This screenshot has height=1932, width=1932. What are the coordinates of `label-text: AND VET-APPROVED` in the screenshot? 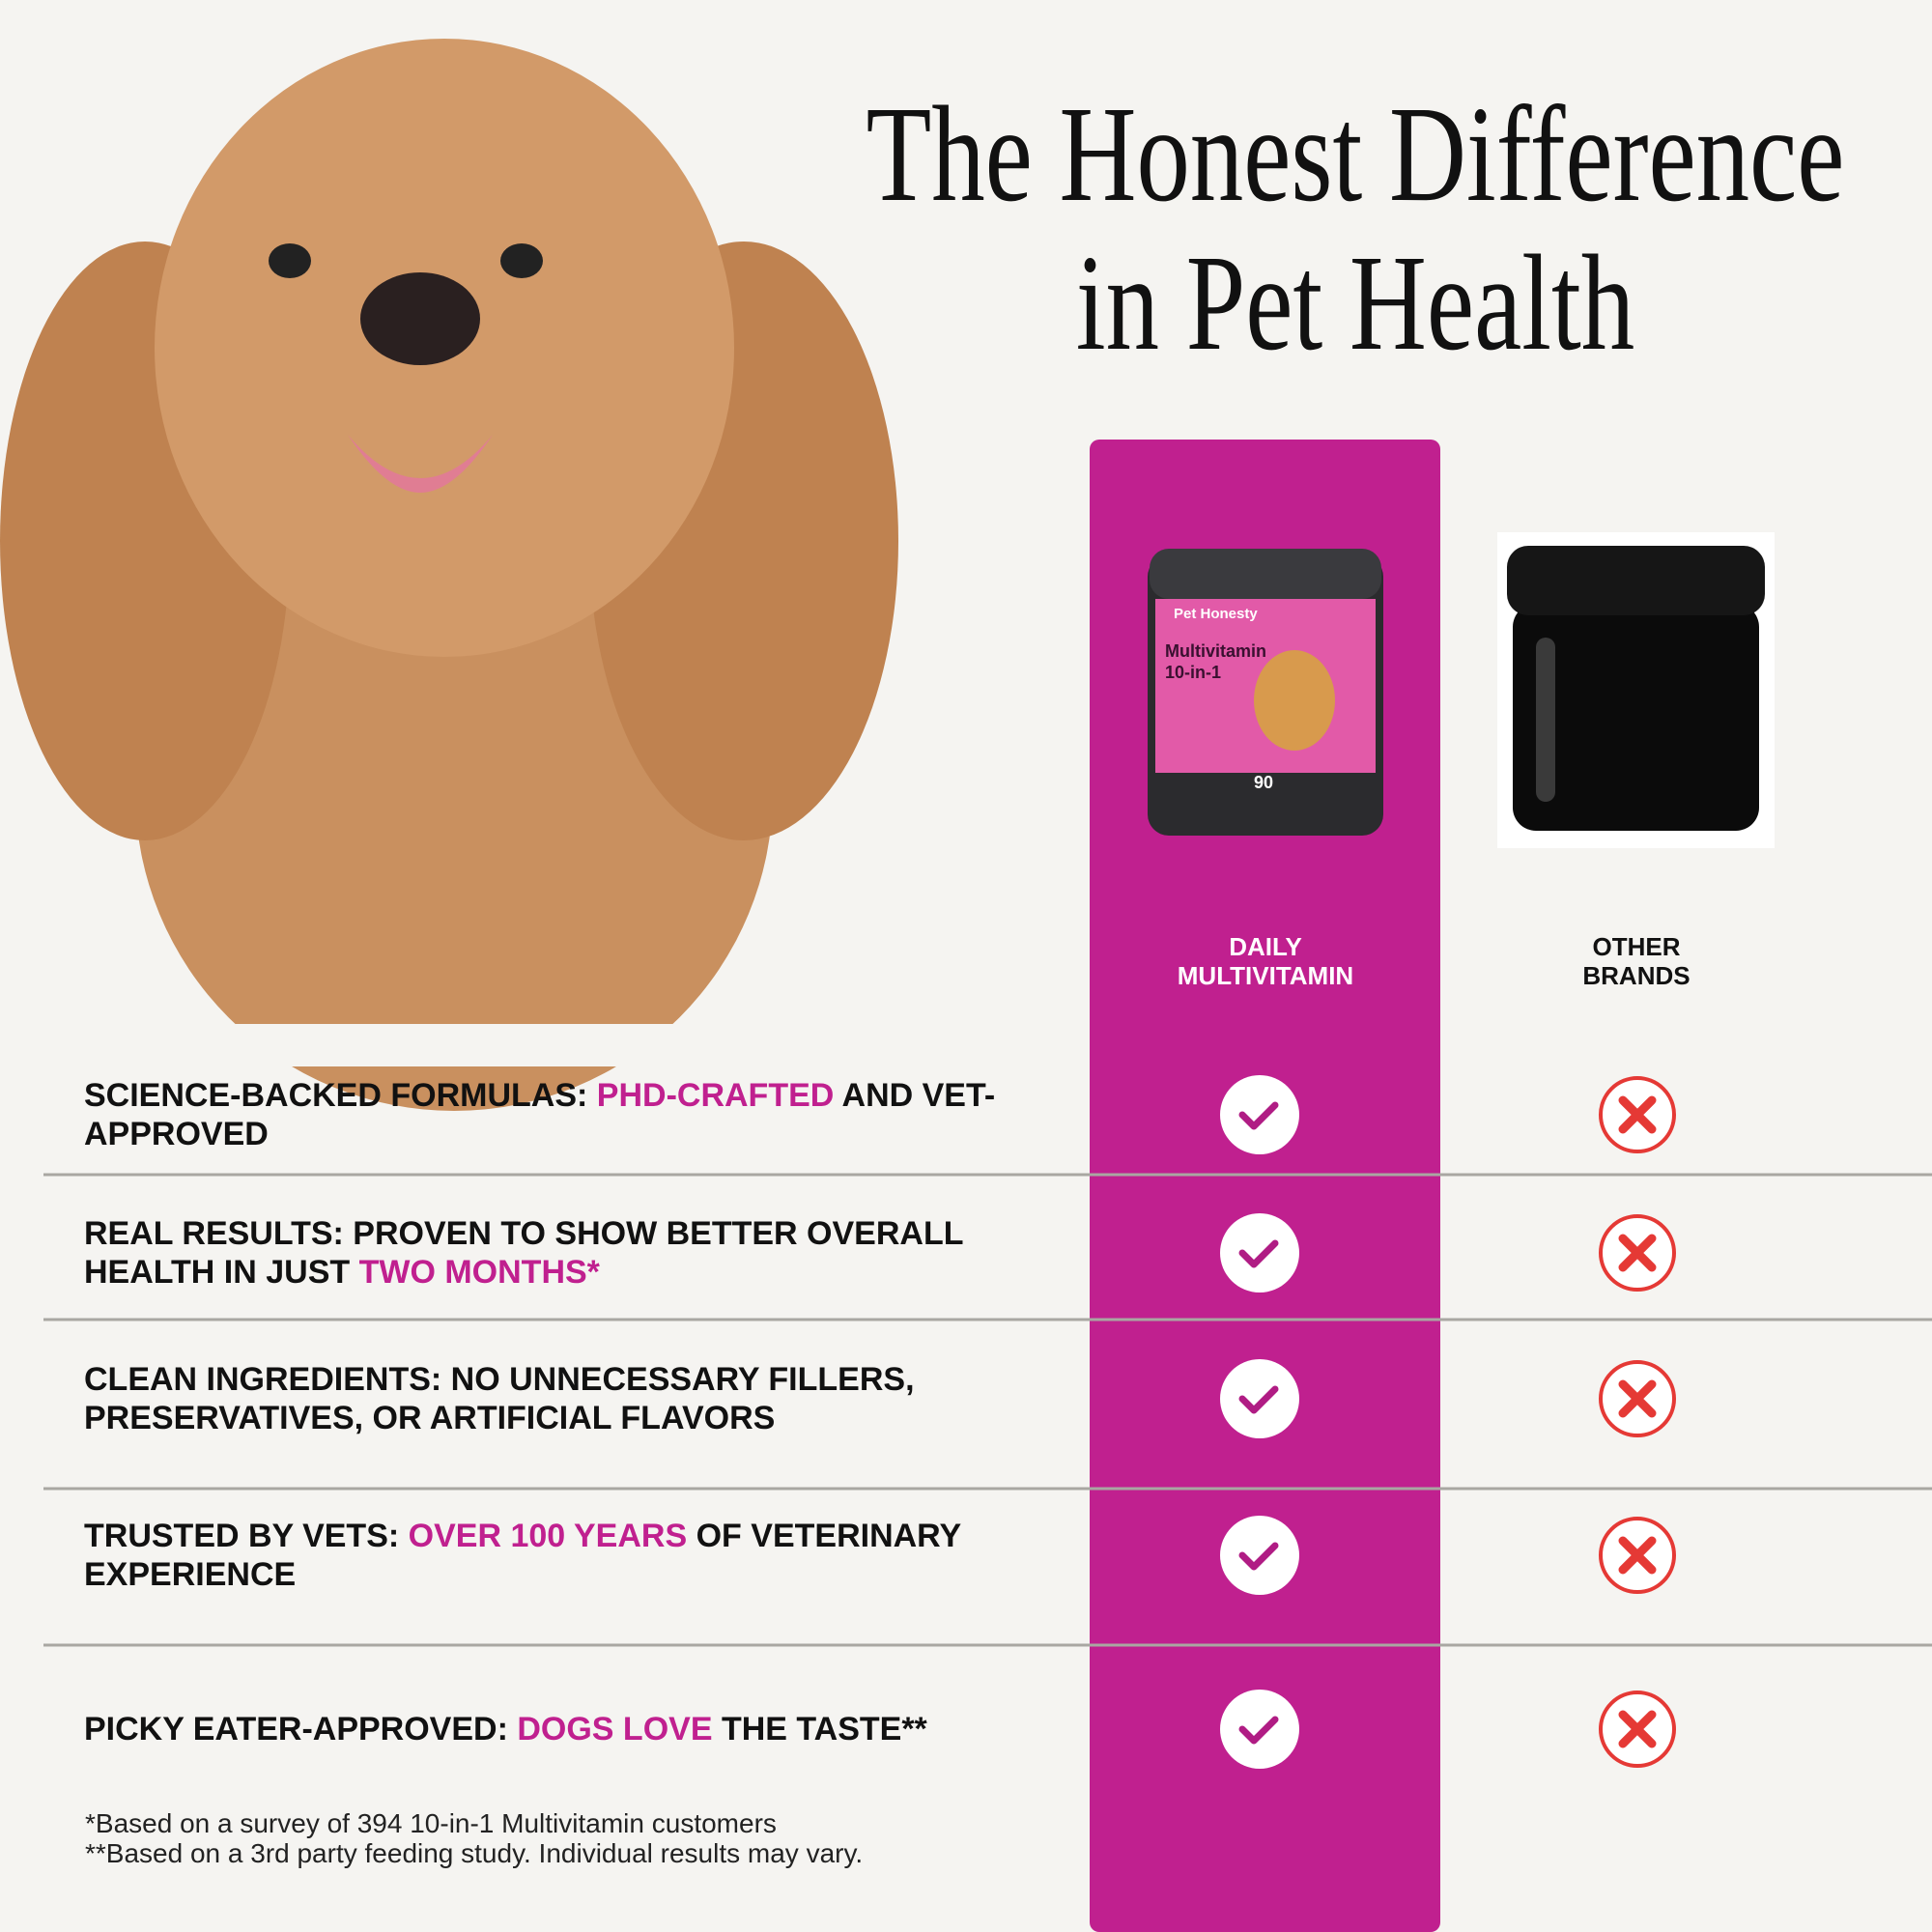 It's located at (540, 1114).